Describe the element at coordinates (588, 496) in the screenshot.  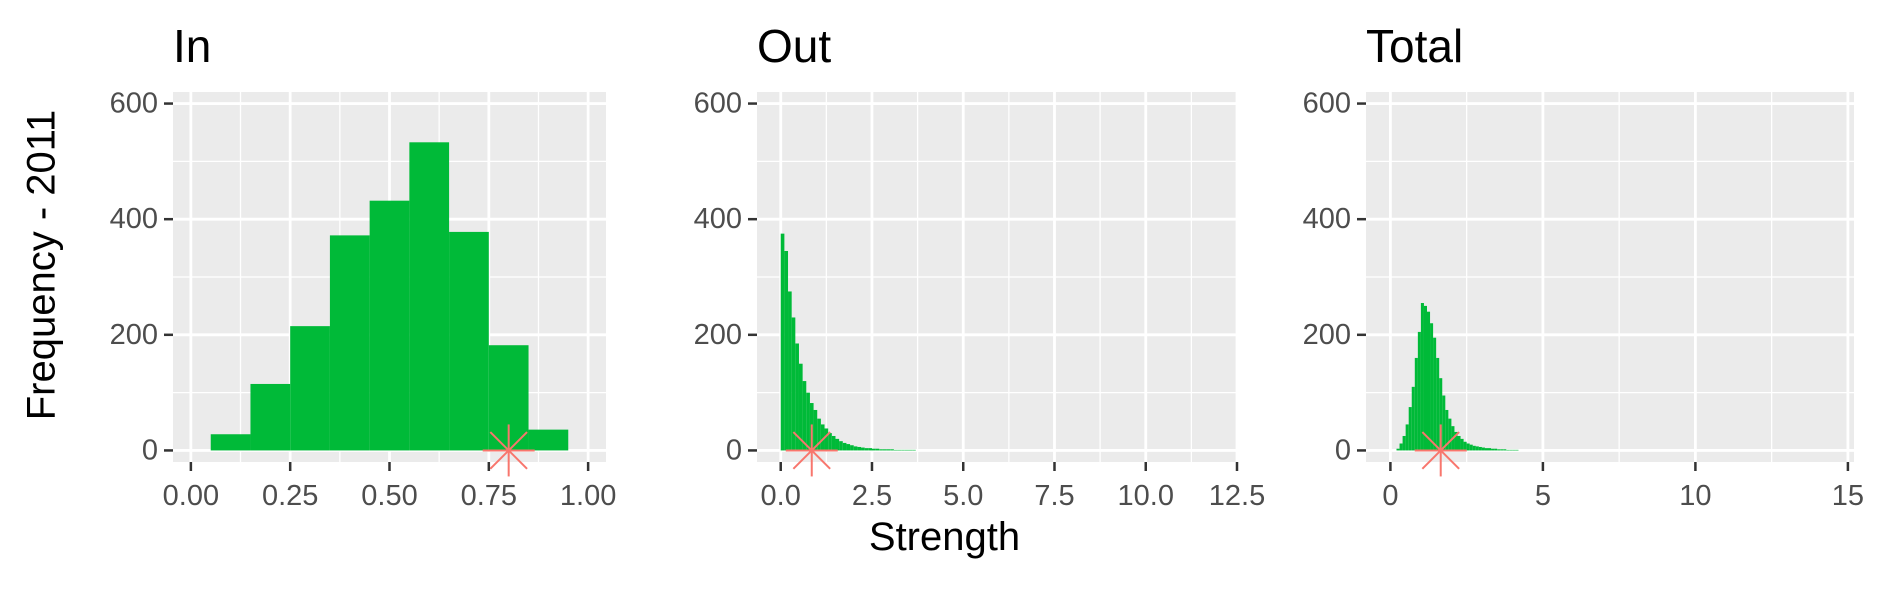
I see `x-tick-label: 1.00` at that location.